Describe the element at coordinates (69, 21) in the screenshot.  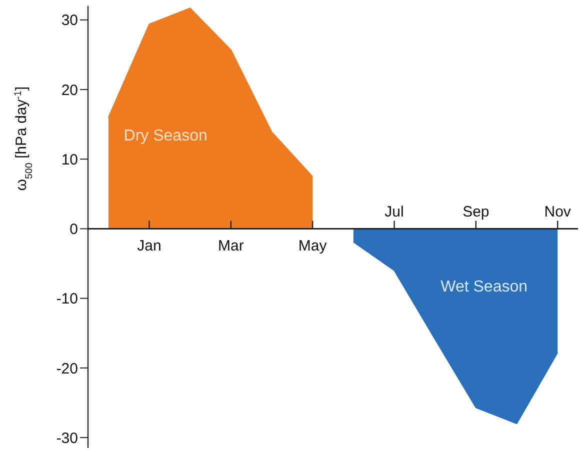
I see `y-tick-label: 30` at that location.